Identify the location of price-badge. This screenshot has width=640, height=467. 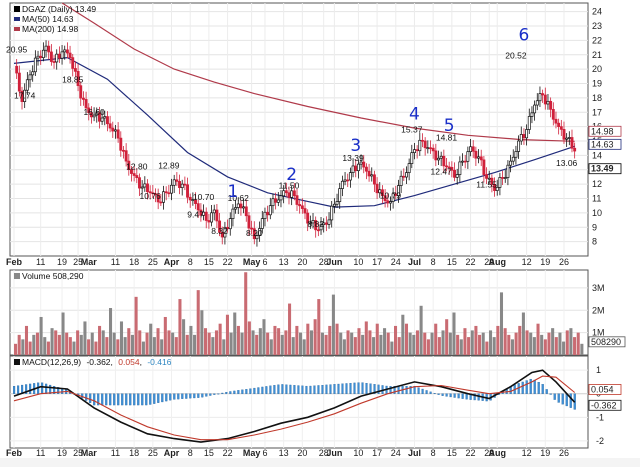
(605, 169).